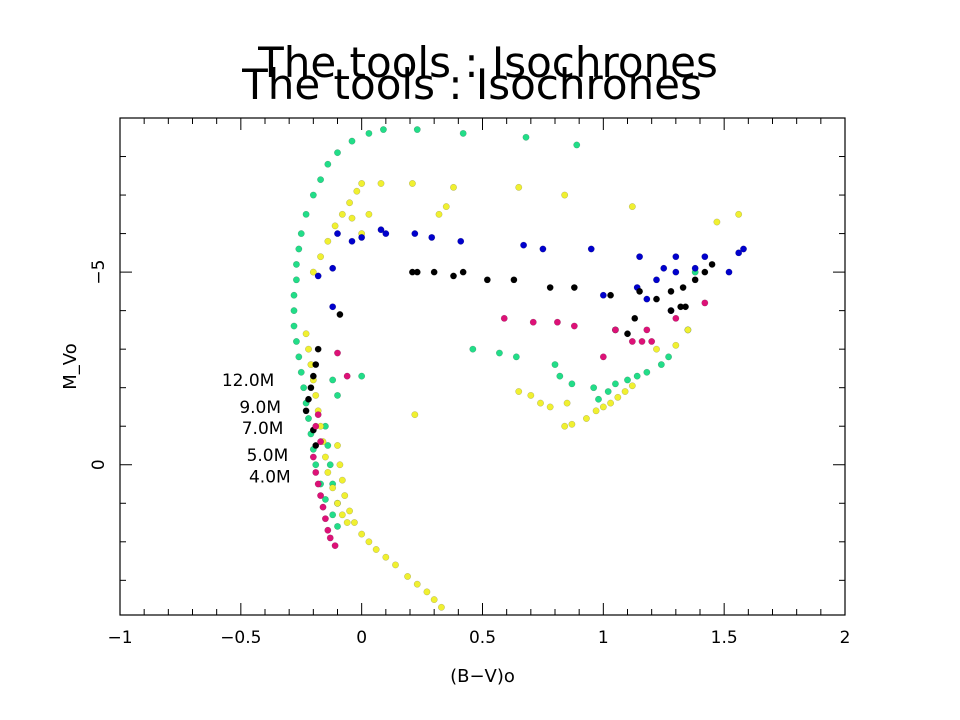 Image resolution: width=960 pixels, height=720 pixels. I want to click on x-tick-label: 1.5, so click(724, 638).